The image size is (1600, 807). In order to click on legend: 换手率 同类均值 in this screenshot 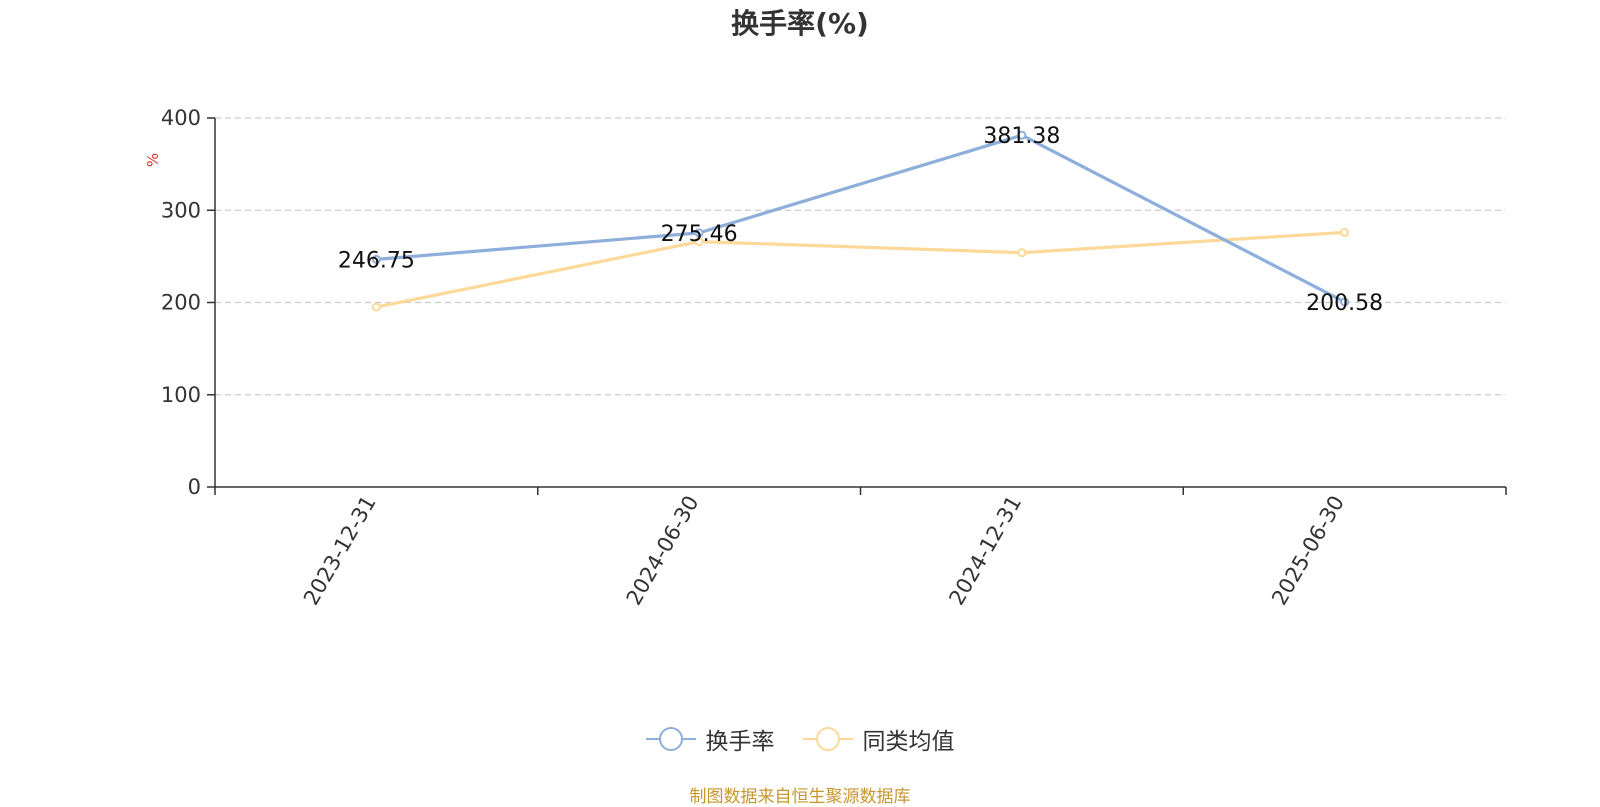, I will do `click(800, 739)`.